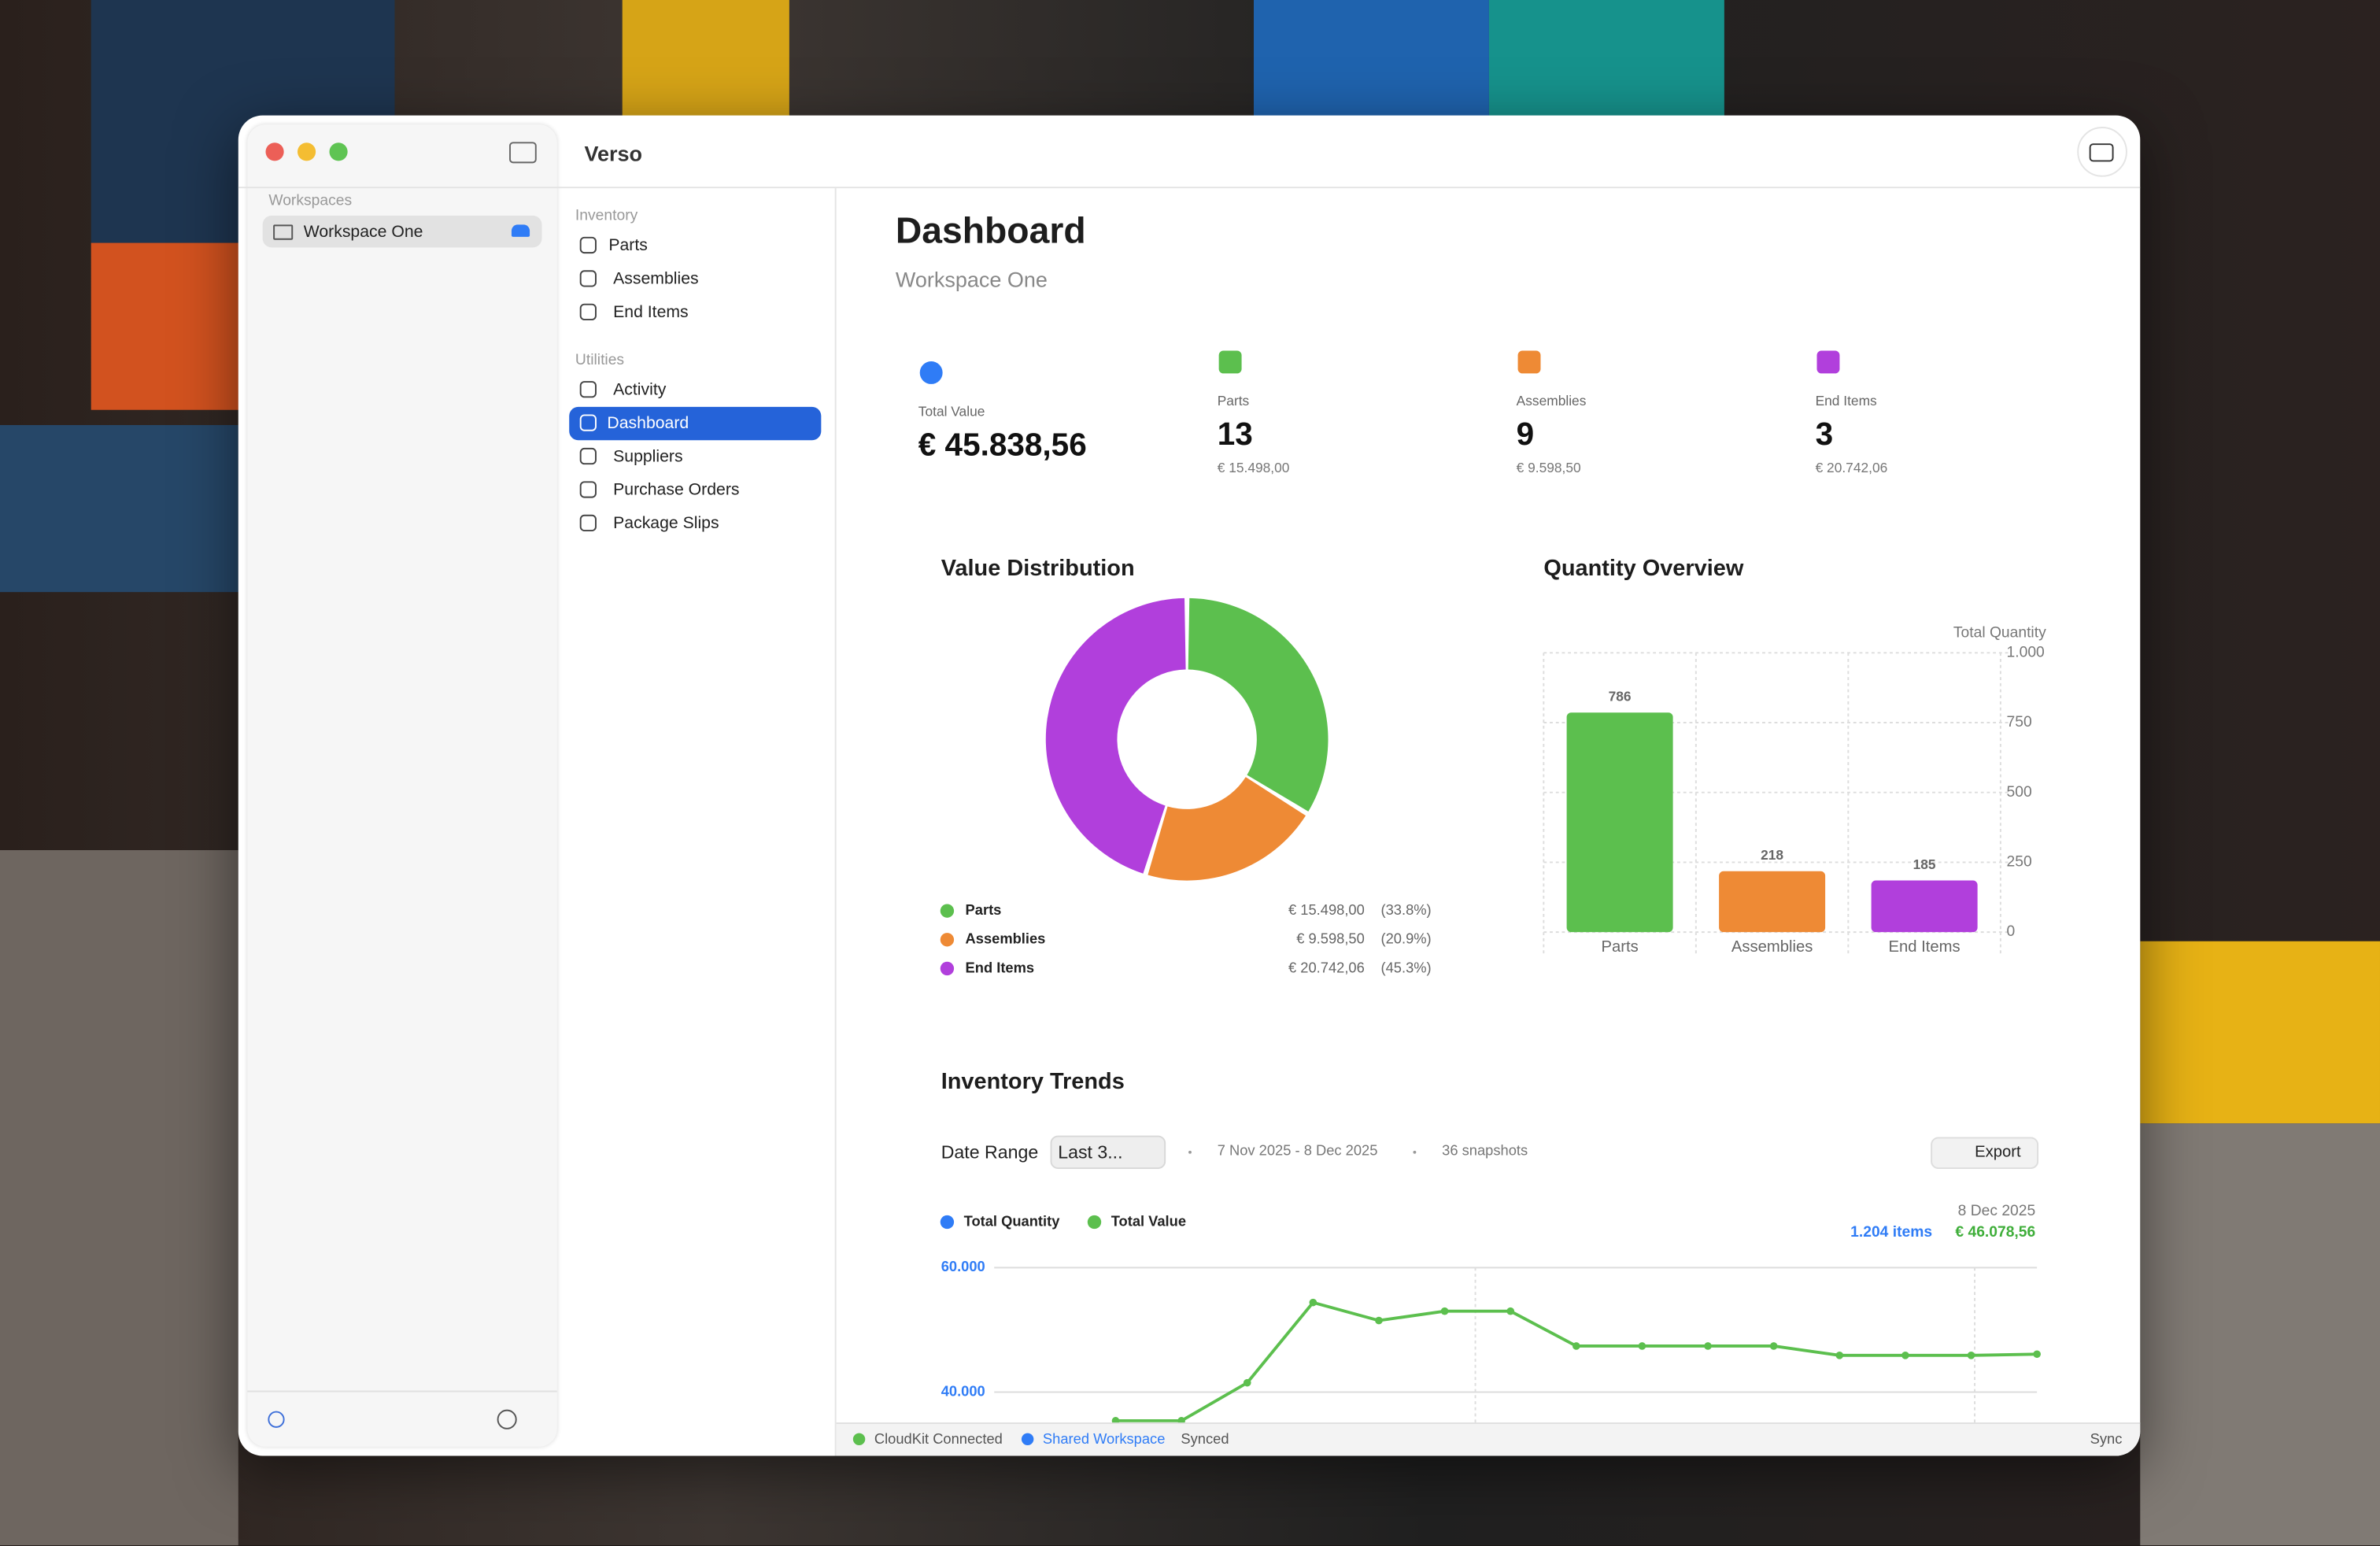 The height and width of the screenshot is (1546, 2380). Describe the element at coordinates (695, 423) in the screenshot. I see `nav-selection` at that location.